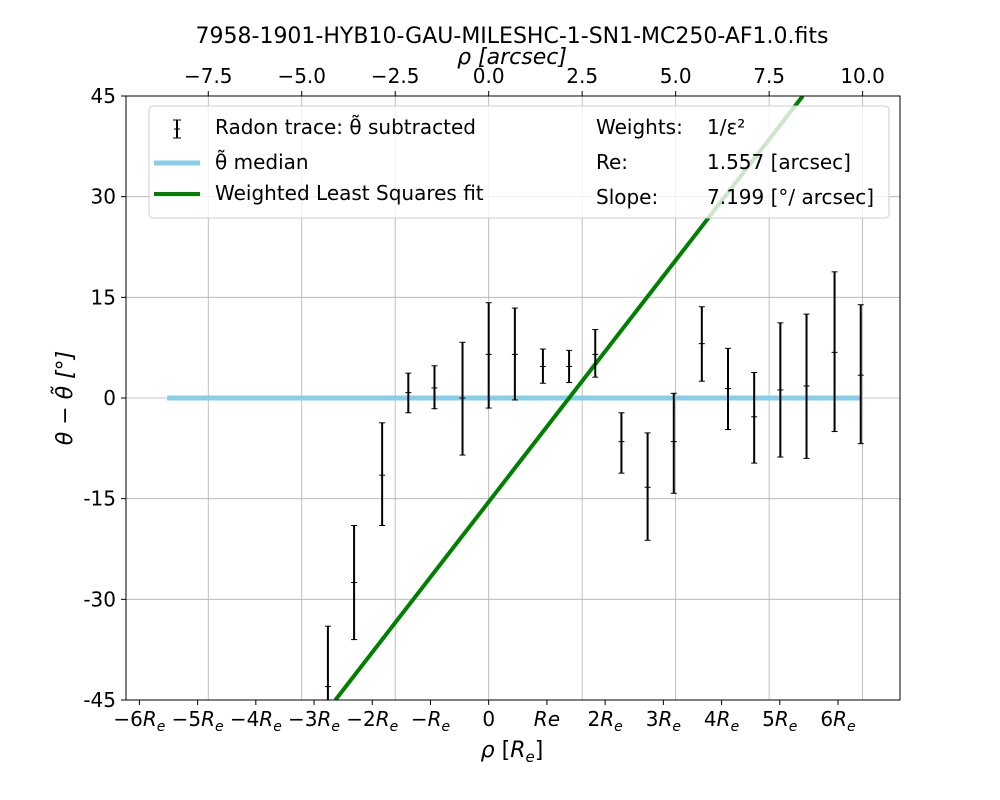  Describe the element at coordinates (430, 721) in the screenshot. I see `bottom-tick-label: −Re` at that location.